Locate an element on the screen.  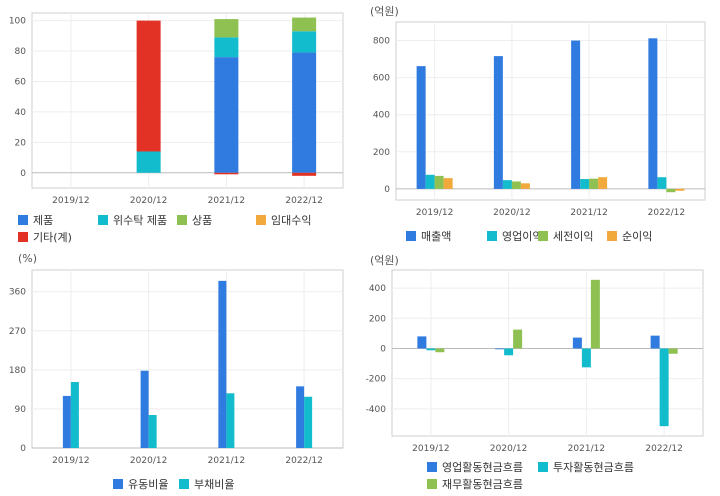
y-tick-label: 40 is located at coordinates (21, 113).